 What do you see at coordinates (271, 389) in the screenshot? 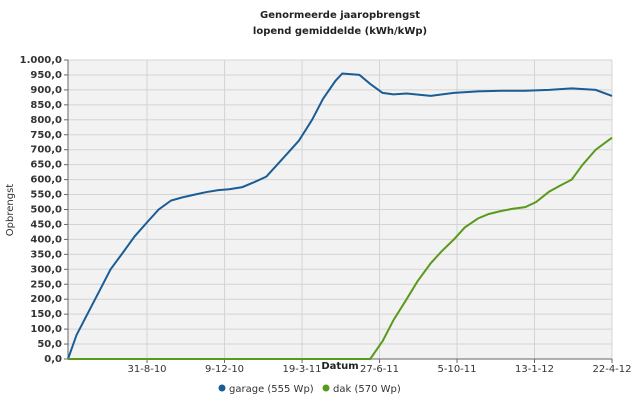
I see `legend-label: garage (555 Wp)` at bounding box center [271, 389].